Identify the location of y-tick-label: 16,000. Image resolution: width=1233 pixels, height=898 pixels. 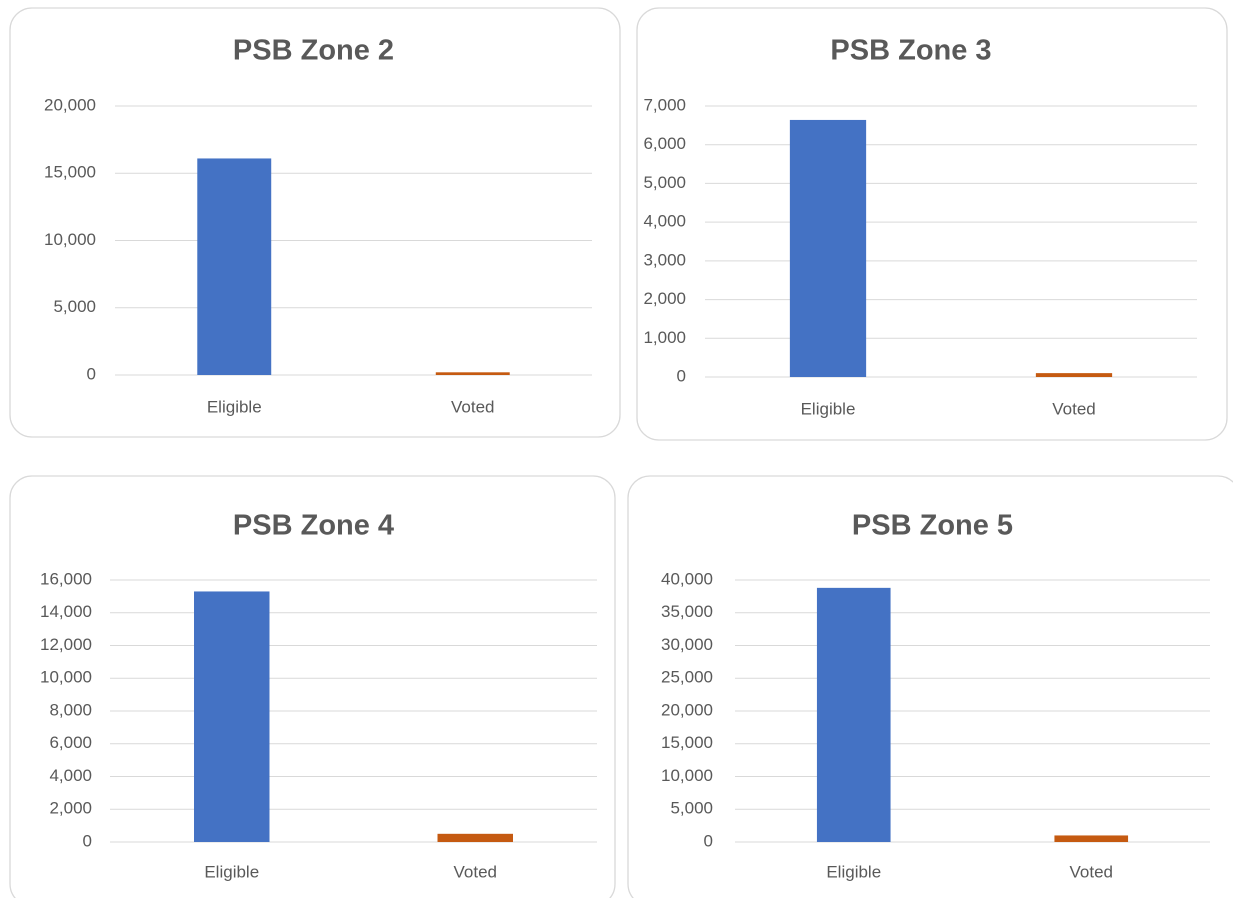
(66, 578).